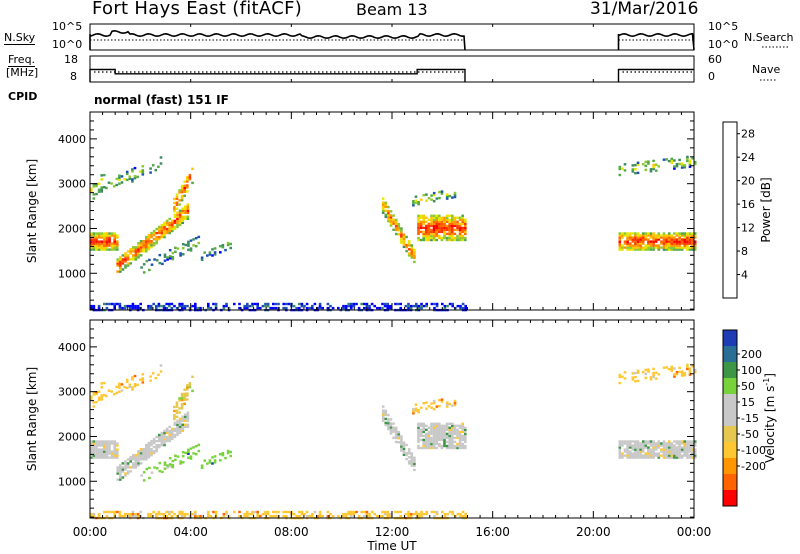  Describe the element at coordinates (492, 532) in the screenshot. I see `x-tick-label: 16:00` at that location.